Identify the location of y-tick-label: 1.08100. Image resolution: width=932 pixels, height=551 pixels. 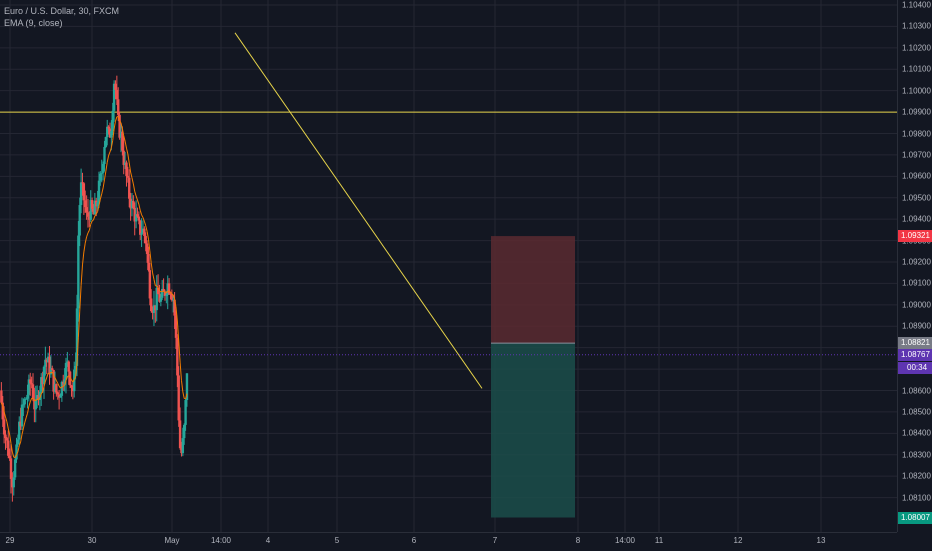
(916, 497).